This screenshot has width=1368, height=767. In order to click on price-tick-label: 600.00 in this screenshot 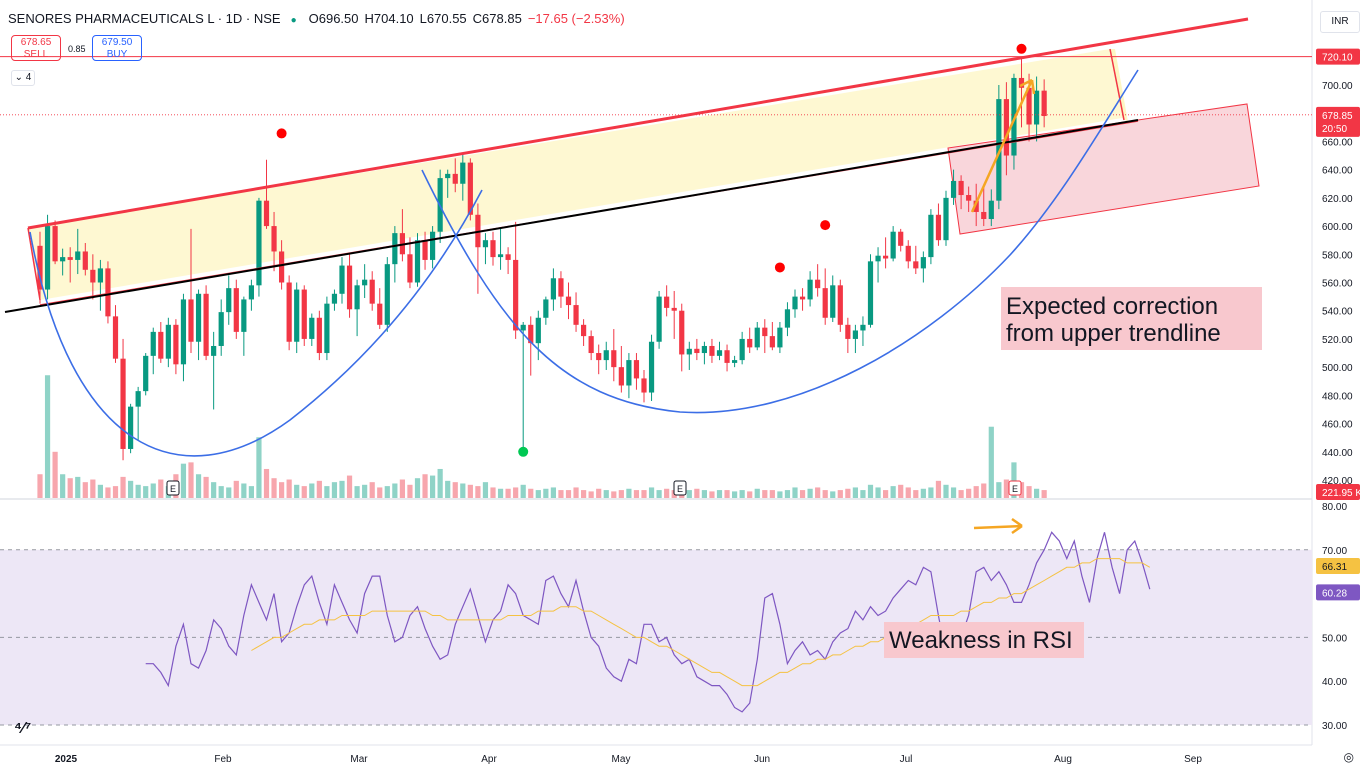, I will do `click(1337, 227)`.